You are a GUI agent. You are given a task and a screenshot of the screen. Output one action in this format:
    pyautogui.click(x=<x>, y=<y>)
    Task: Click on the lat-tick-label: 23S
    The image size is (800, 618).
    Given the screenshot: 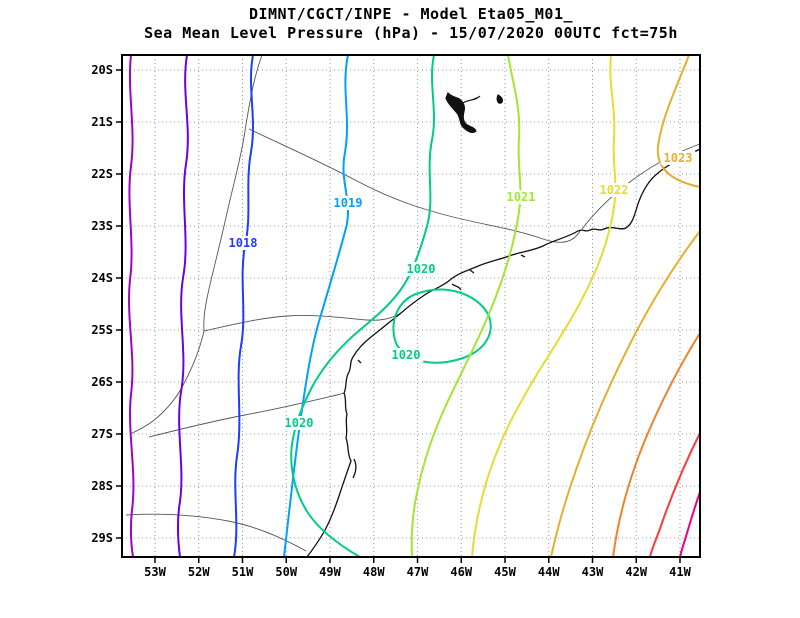 What is the action you would take?
    pyautogui.click(x=102, y=226)
    